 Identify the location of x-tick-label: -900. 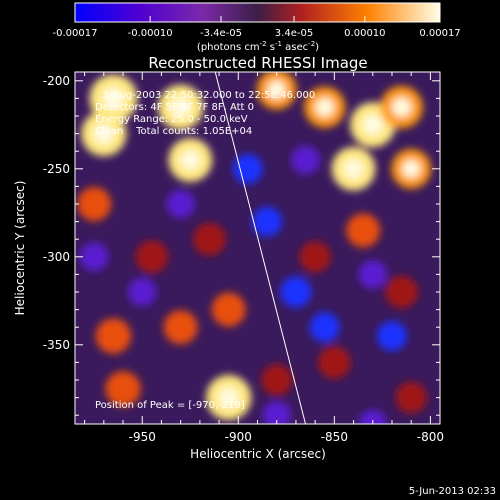
(238, 437).